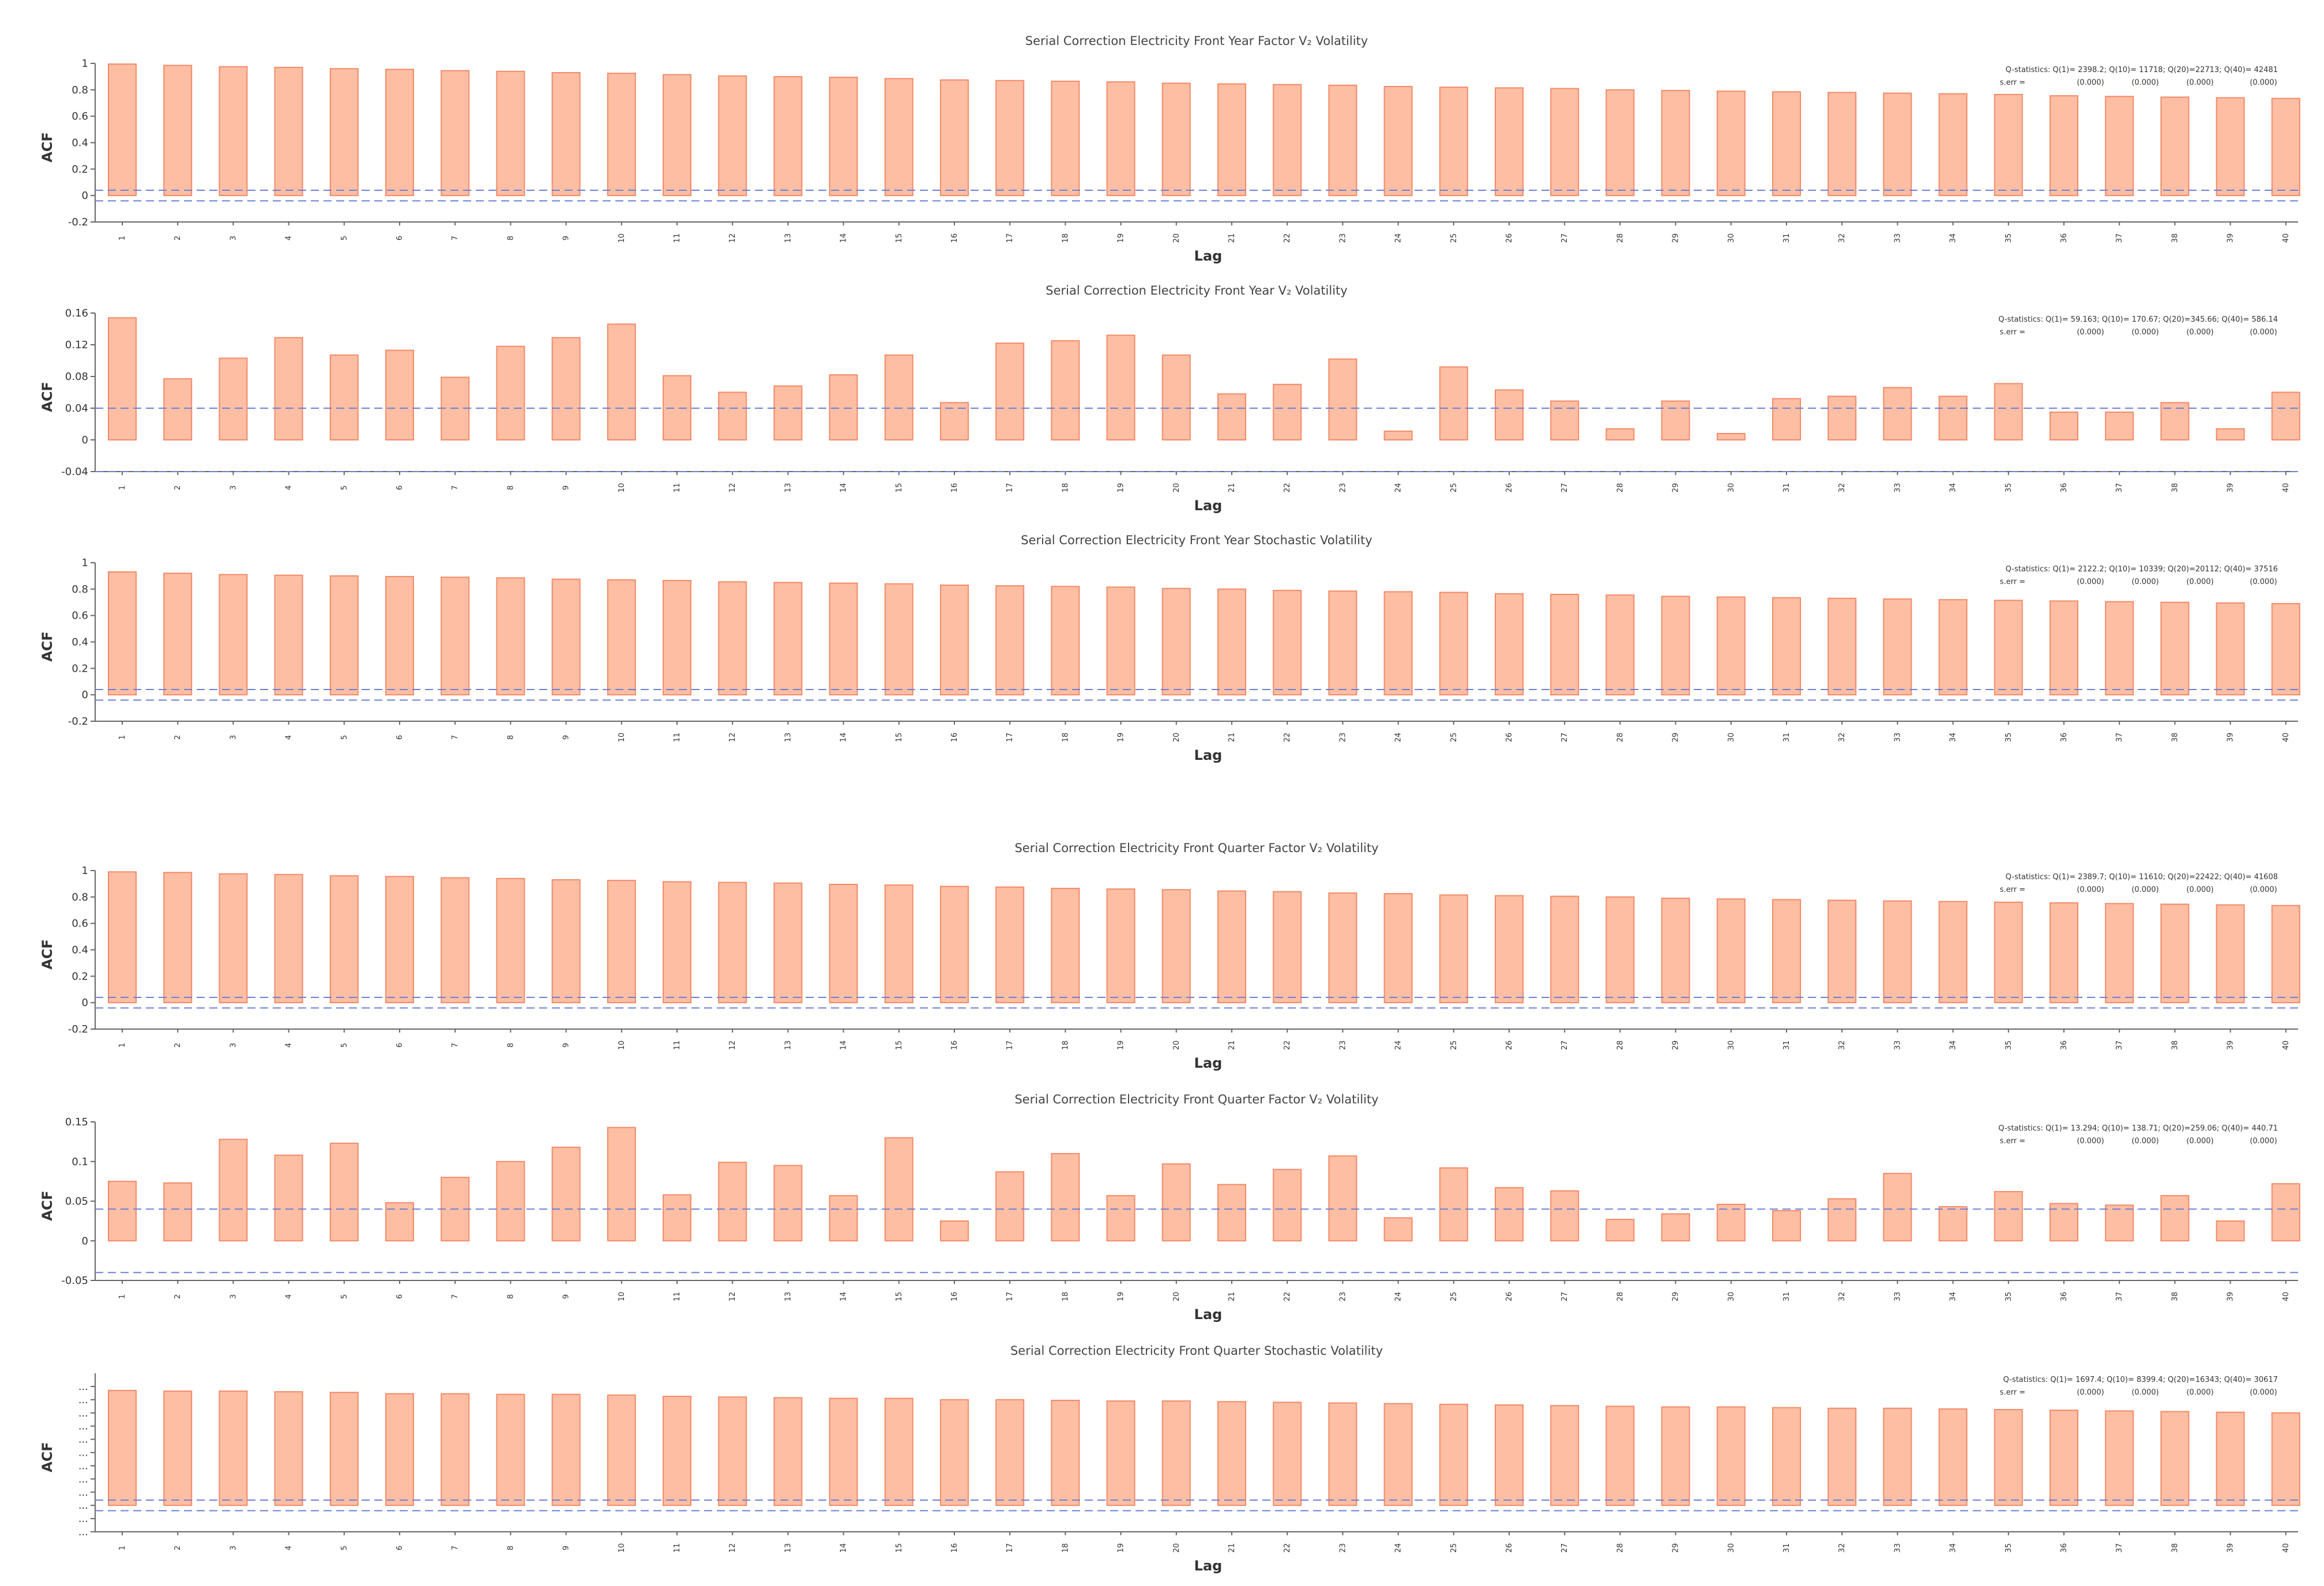 The image size is (2324, 1586). I want to click on x-tick-label: 9, so click(566, 1548).